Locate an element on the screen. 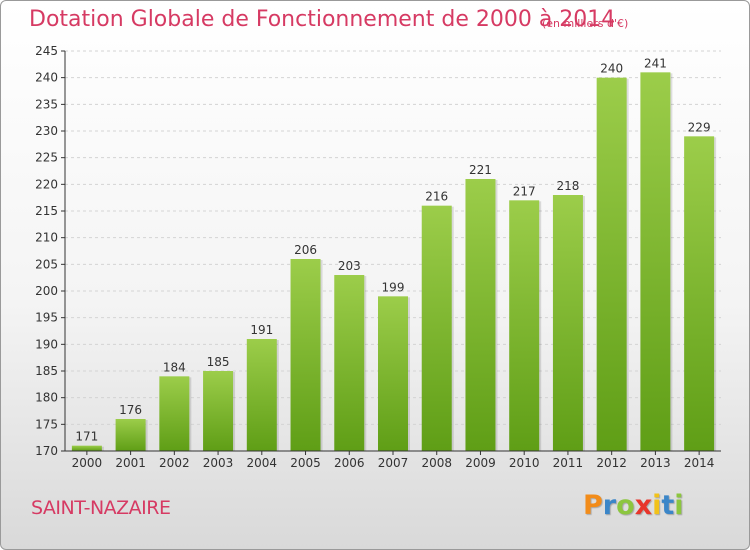  x-tick-label: 2011 is located at coordinates (568, 463).